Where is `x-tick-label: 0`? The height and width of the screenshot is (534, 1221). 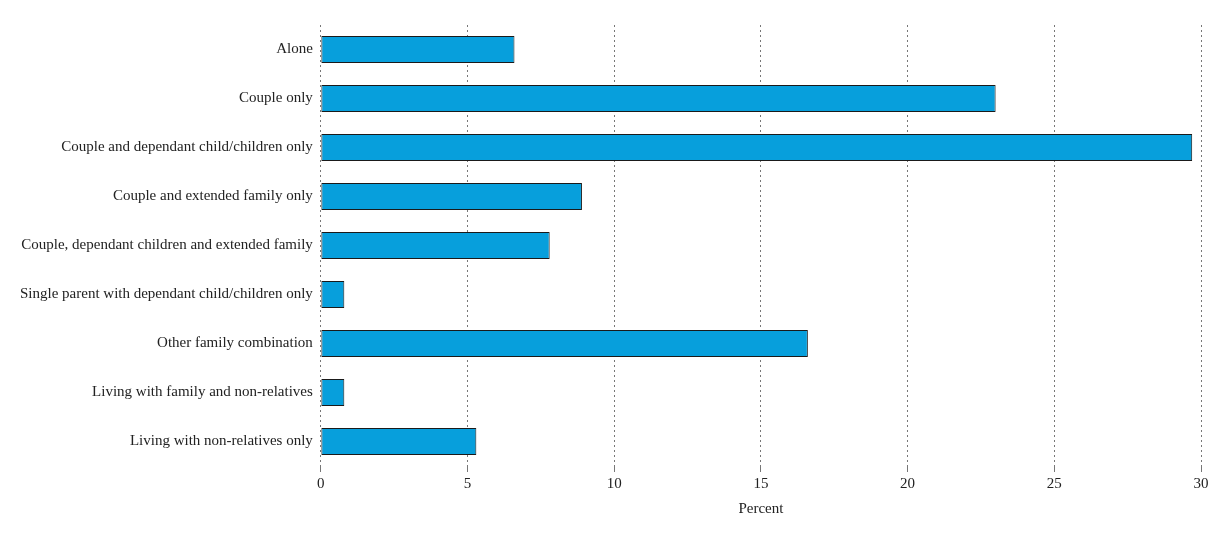
x-tick-label: 0 is located at coordinates (321, 482).